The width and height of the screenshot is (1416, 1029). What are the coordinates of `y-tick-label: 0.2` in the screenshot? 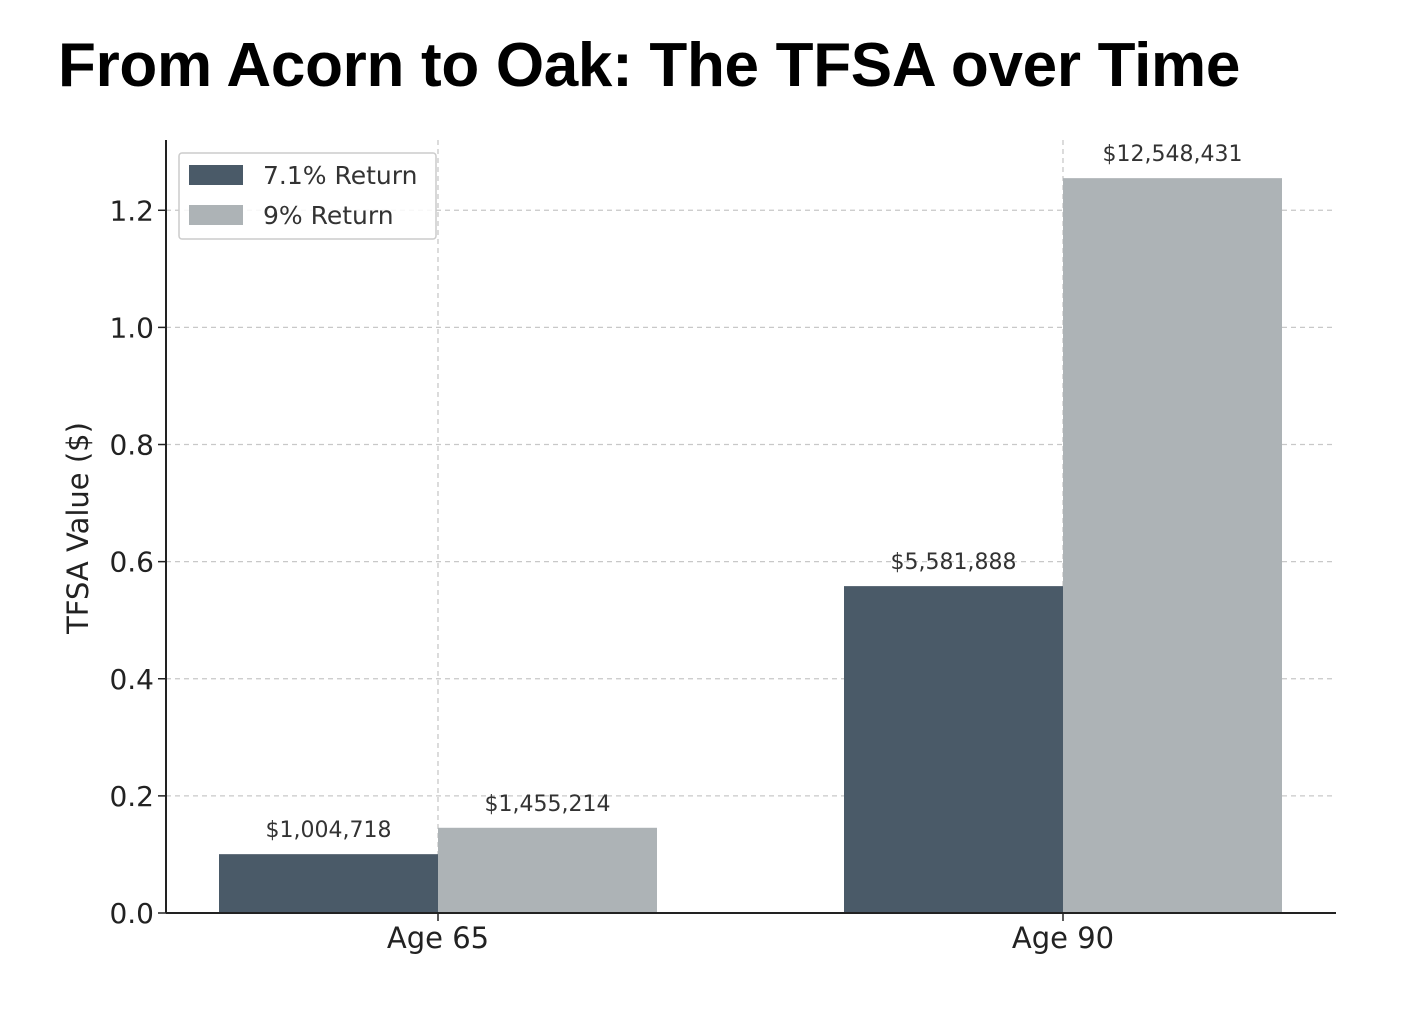 It's located at (131, 796).